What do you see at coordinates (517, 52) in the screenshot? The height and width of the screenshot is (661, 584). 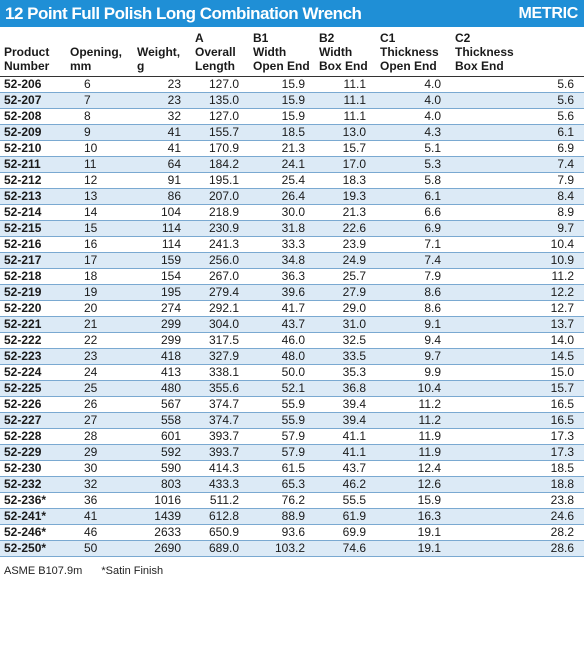 I see `col-header-thickness-box-end: C2 Thickness Box End` at bounding box center [517, 52].